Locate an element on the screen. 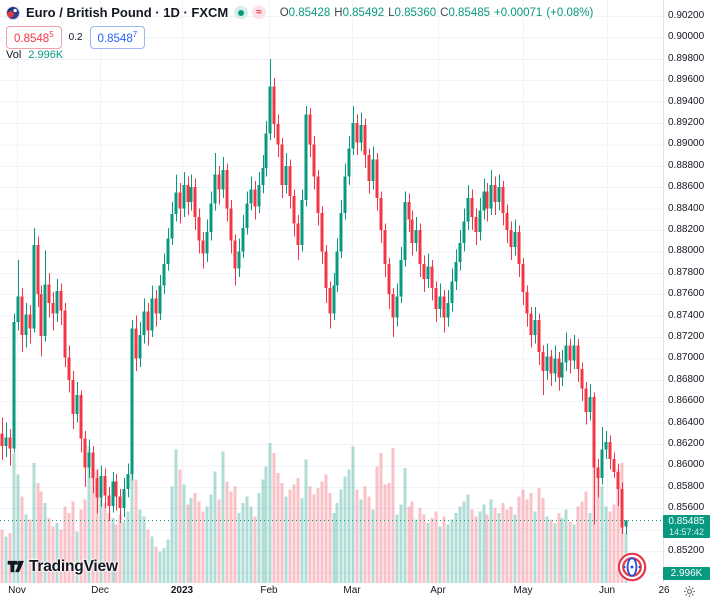  delayed-data-pill: ≈ is located at coordinates (259, 12).